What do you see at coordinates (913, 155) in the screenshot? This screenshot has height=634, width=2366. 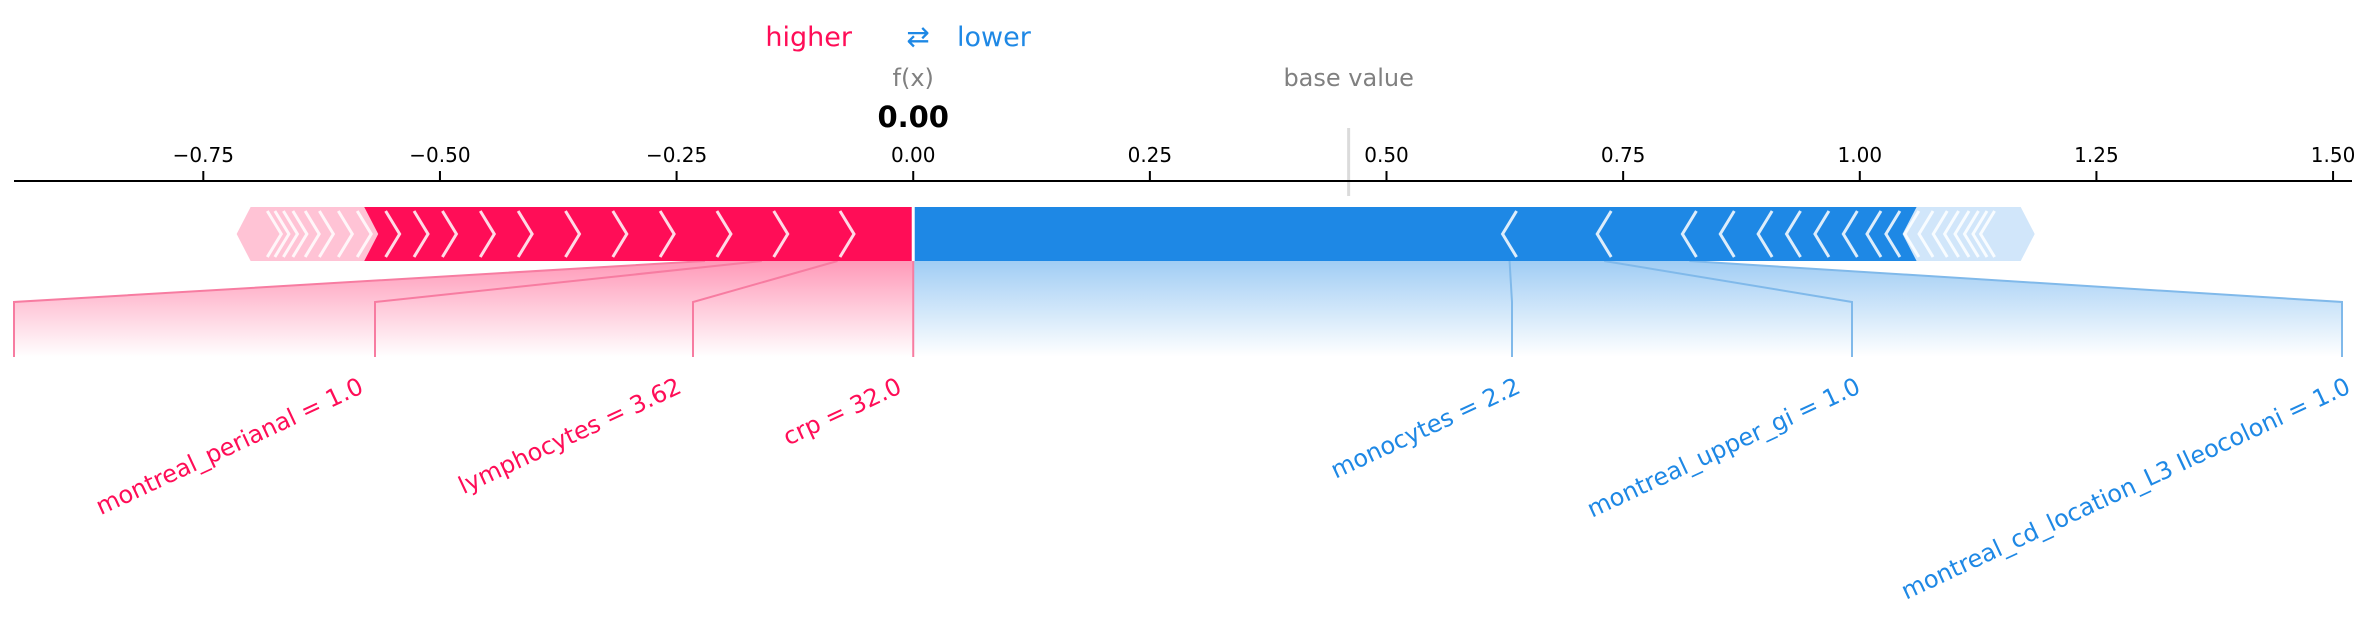 I see `x-tick-label: 0.00` at bounding box center [913, 155].